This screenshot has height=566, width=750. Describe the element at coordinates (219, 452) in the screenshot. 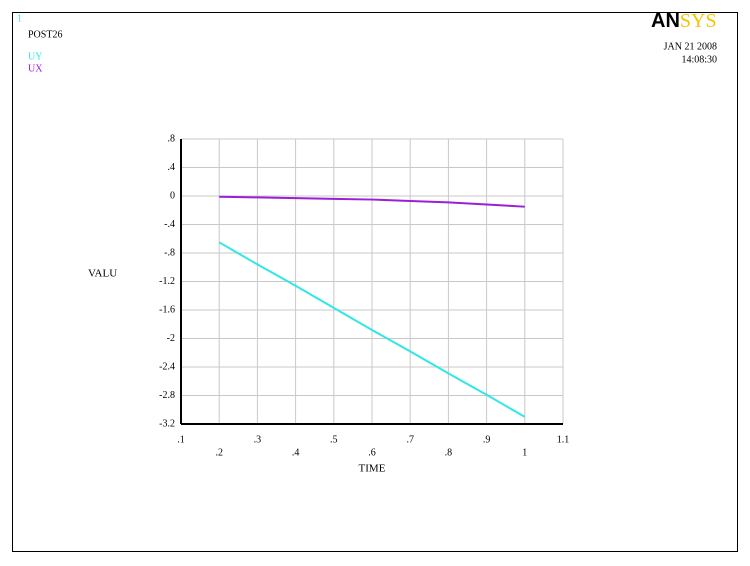

I see `x-tick-label: .2` at that location.